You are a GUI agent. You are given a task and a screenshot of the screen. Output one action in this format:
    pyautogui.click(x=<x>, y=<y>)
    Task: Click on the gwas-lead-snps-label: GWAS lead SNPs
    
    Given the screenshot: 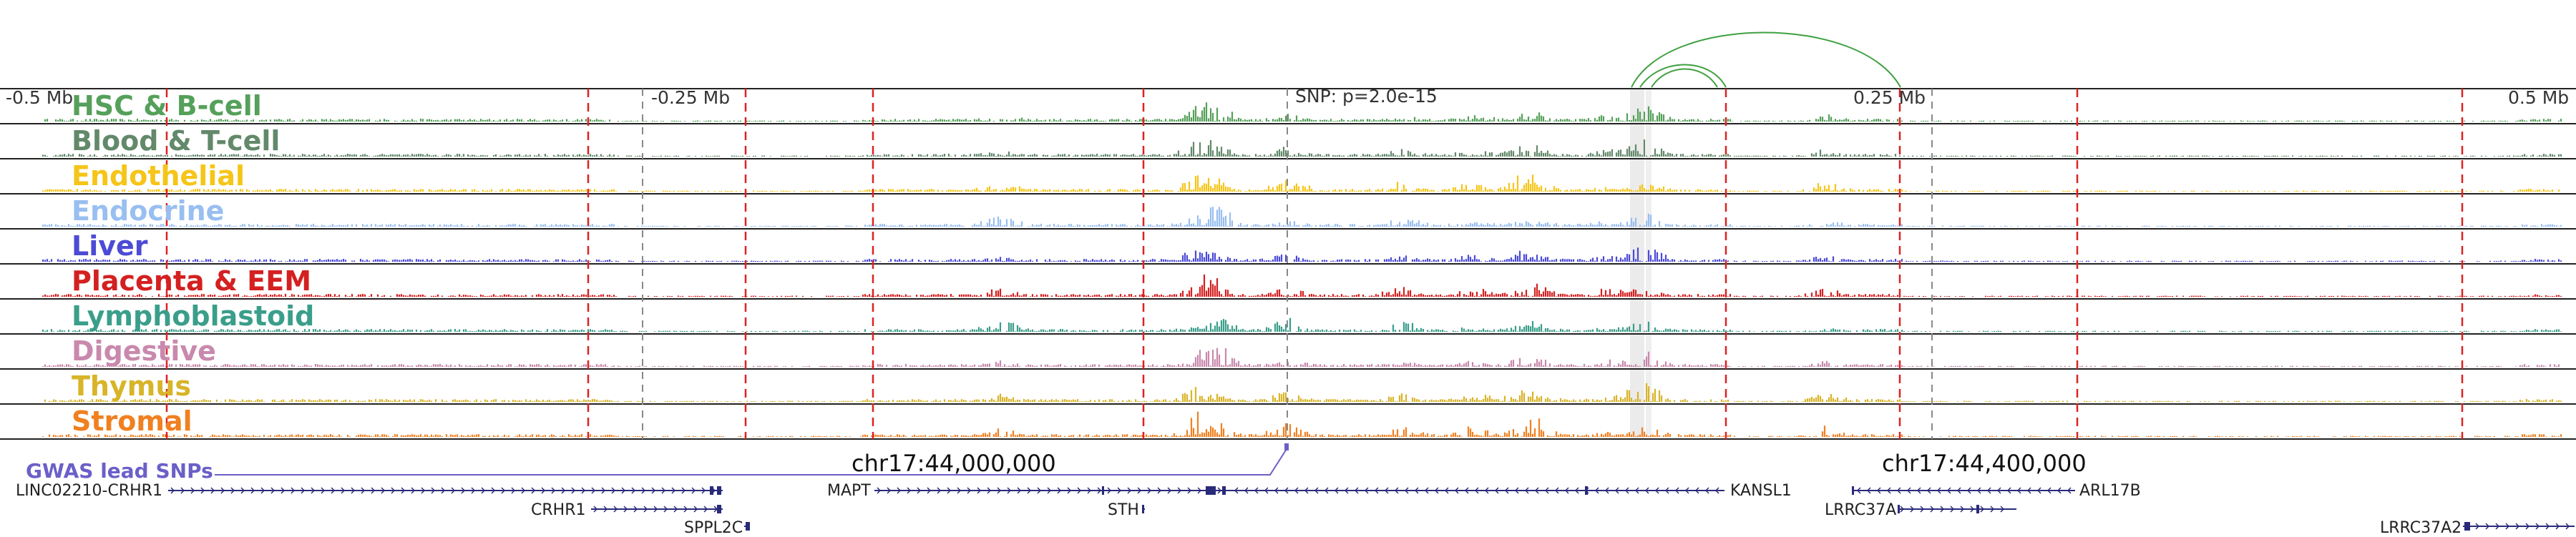 What is the action you would take?
    pyautogui.click(x=119, y=471)
    